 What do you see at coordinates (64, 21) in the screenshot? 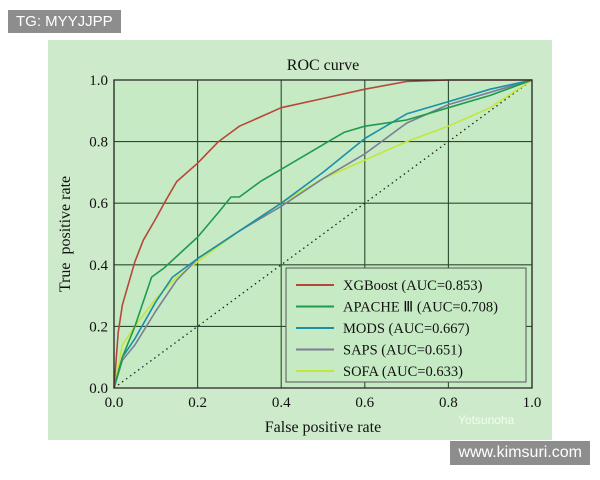
I see `watermark-top-left: TG: MYYJJPP` at bounding box center [64, 21].